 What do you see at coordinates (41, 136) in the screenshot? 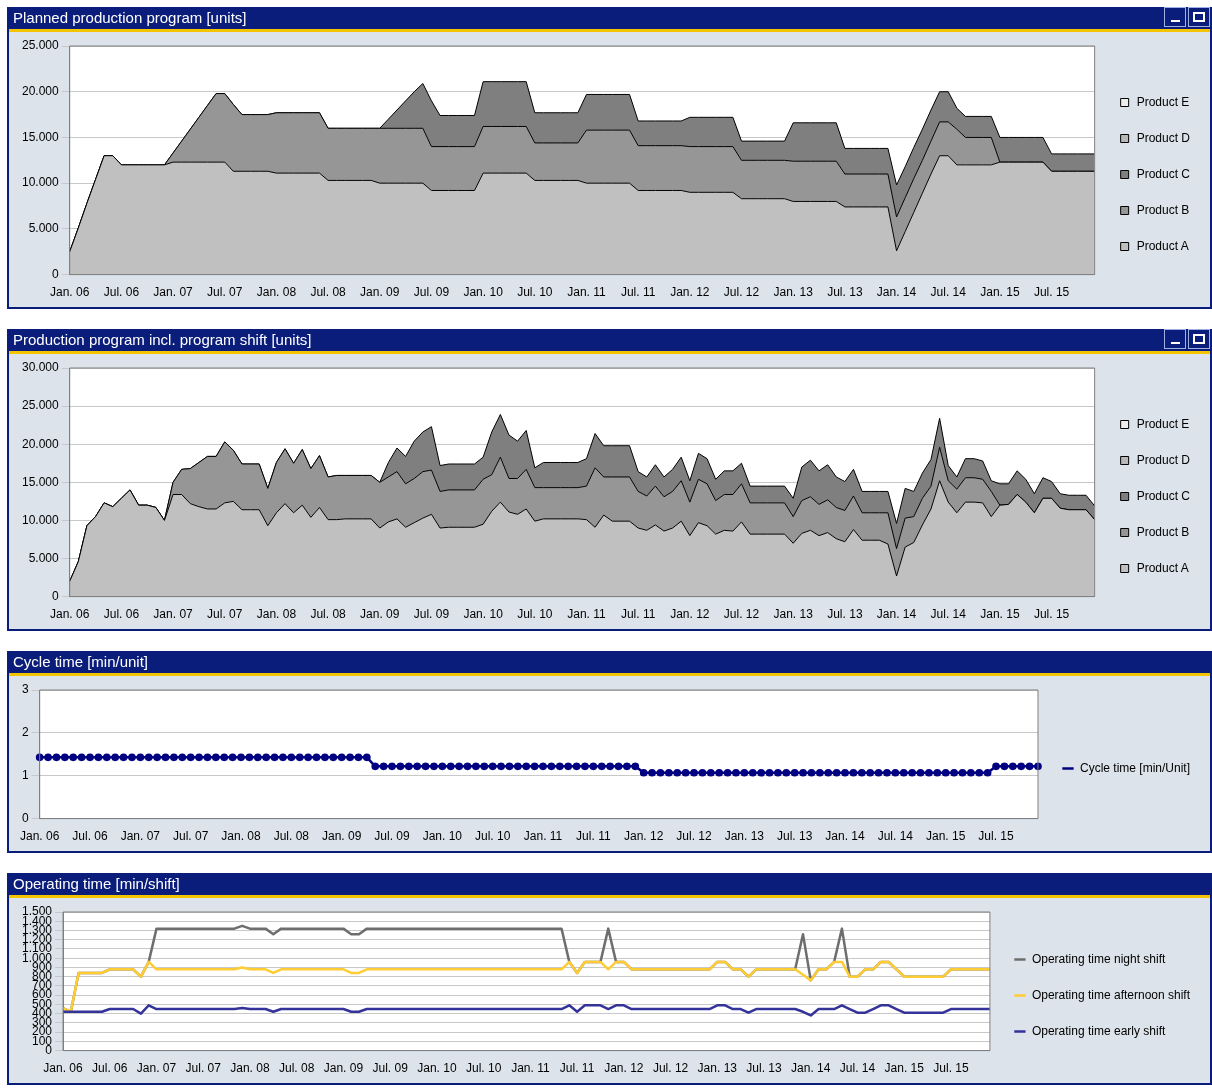
I see `y-tick-label: 15.000` at bounding box center [41, 136].